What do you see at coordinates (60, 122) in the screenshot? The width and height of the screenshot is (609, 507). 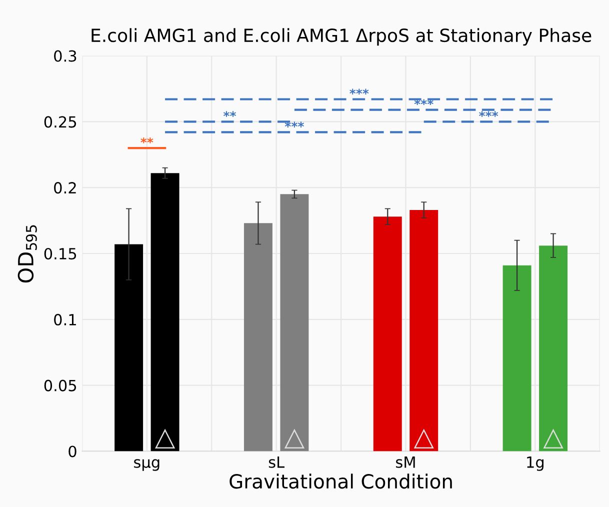 I see `y-tick-label: 0.25` at bounding box center [60, 122].